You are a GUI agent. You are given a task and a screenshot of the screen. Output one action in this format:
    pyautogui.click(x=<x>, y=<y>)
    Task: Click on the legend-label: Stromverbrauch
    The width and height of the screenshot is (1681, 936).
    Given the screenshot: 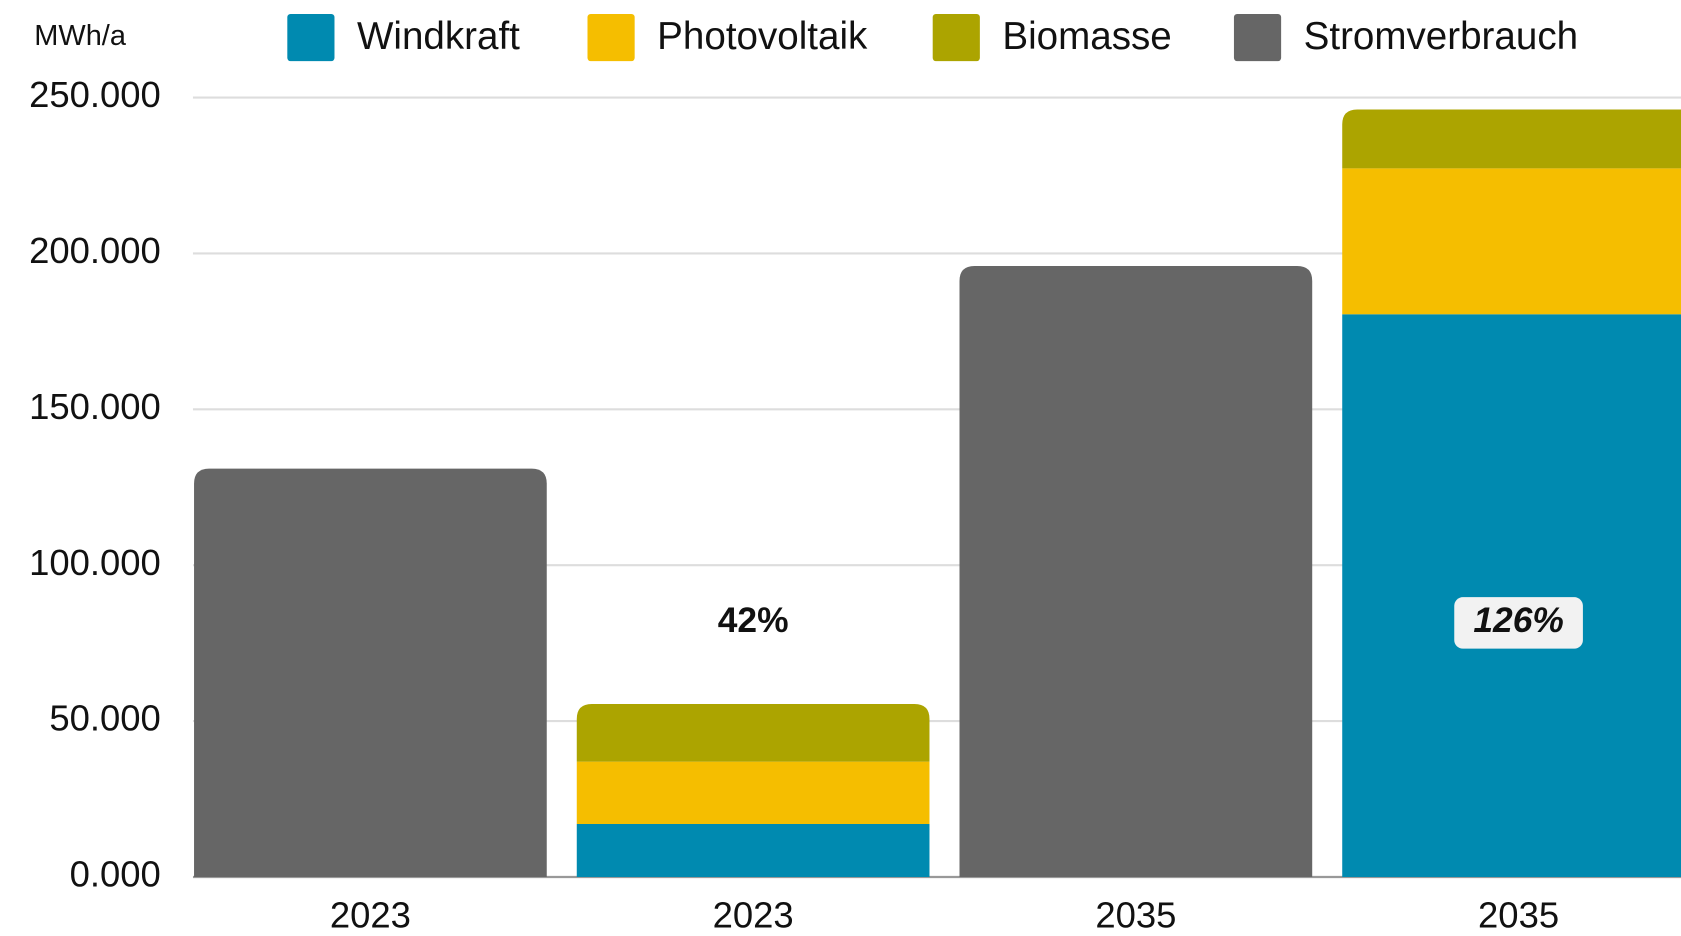 What is the action you would take?
    pyautogui.click(x=1441, y=36)
    